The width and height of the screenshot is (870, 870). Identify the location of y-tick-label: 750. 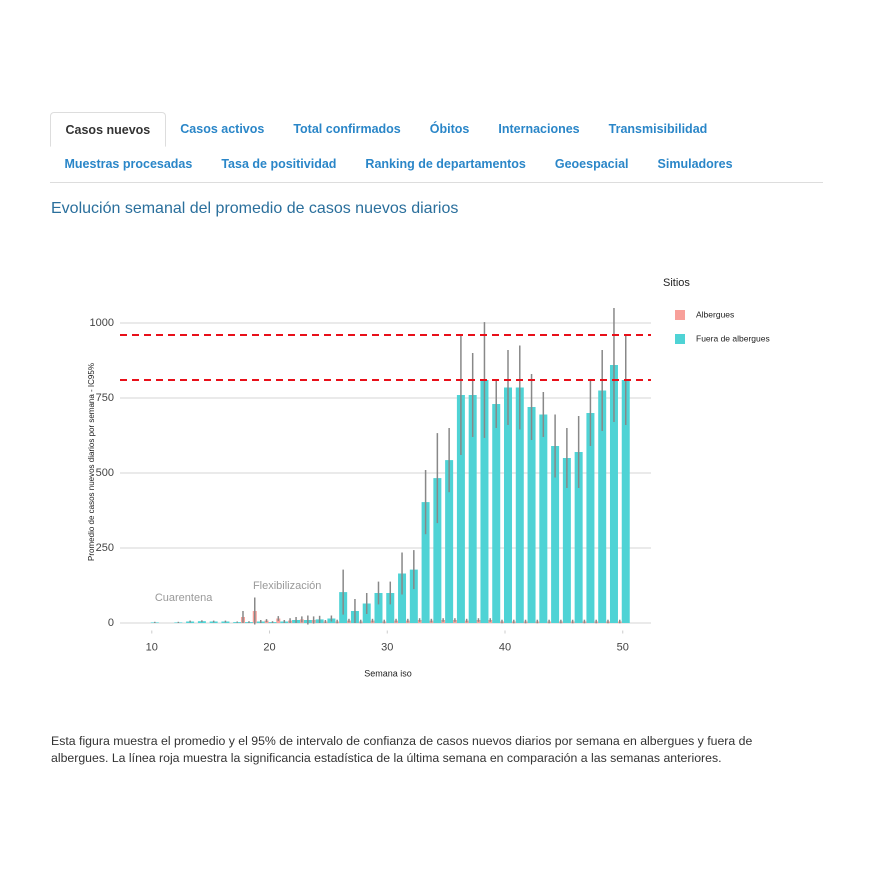
(105, 398).